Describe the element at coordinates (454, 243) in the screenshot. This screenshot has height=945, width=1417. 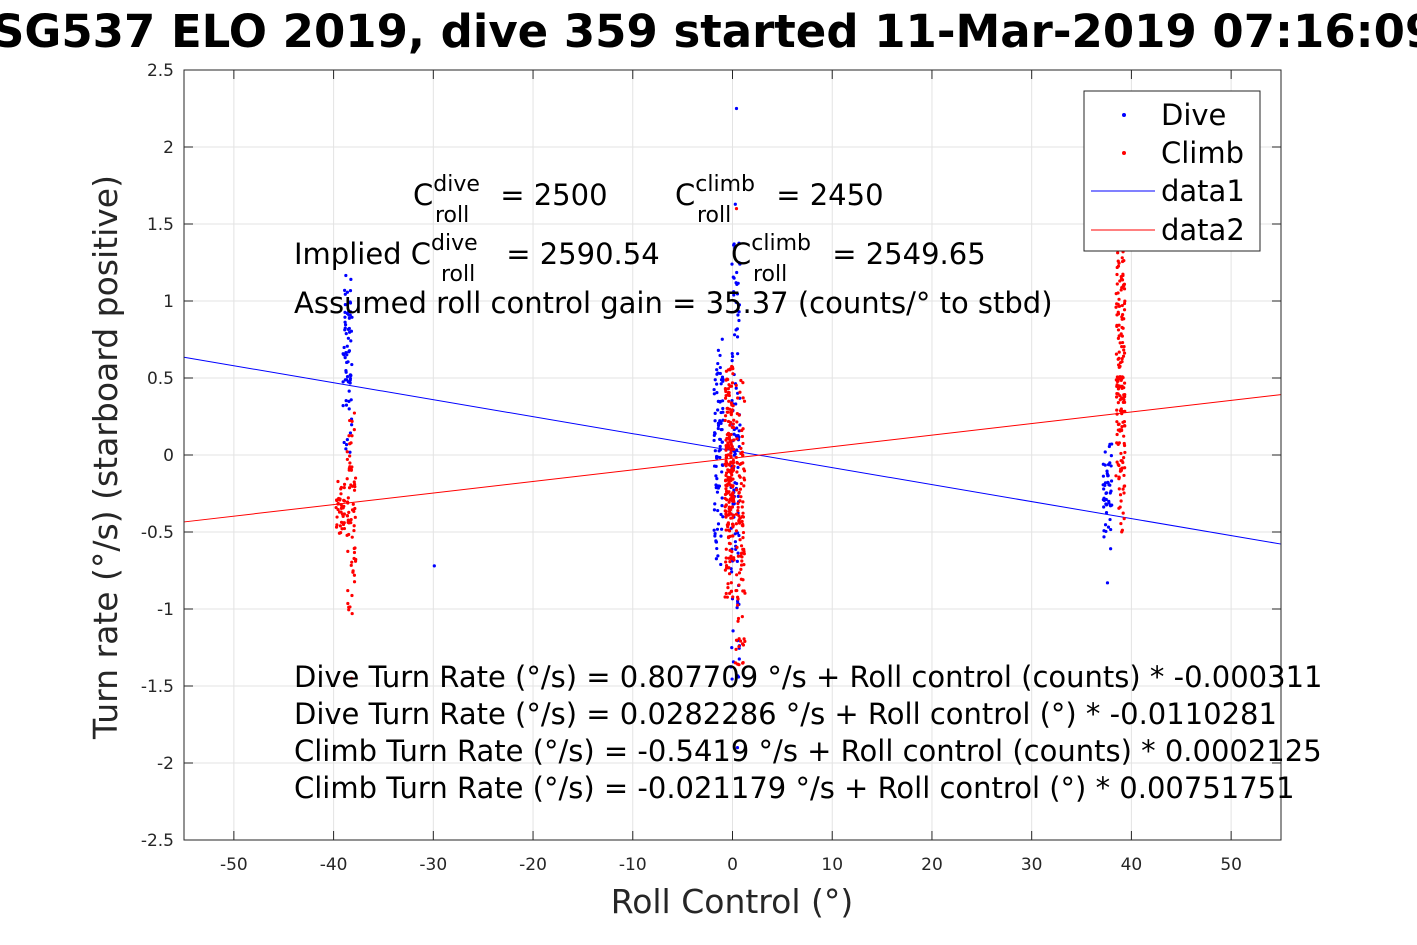
I see `implied-dive-sup: dive` at that location.